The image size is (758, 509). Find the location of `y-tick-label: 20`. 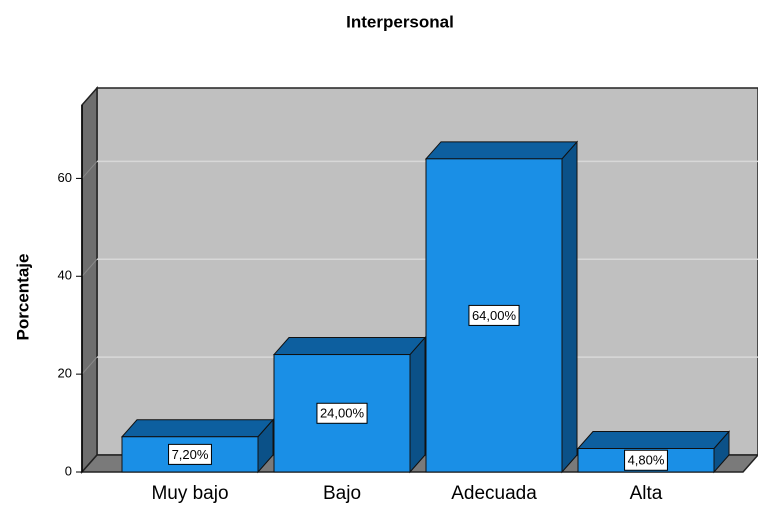

y-tick-label: 20 is located at coordinates (65, 373).